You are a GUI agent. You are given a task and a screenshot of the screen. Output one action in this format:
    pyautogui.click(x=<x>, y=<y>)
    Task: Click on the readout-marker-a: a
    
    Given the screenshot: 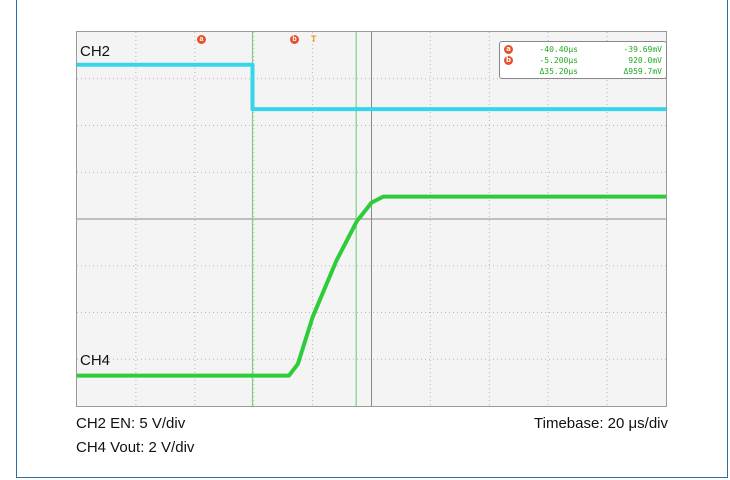 What is the action you would take?
    pyautogui.click(x=508, y=49)
    